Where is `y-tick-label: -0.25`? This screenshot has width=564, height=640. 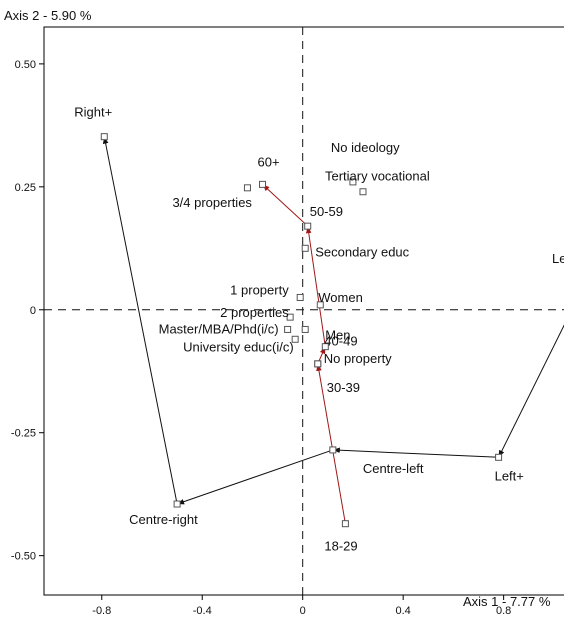
y-tick-label: -0.25 is located at coordinates (23, 434).